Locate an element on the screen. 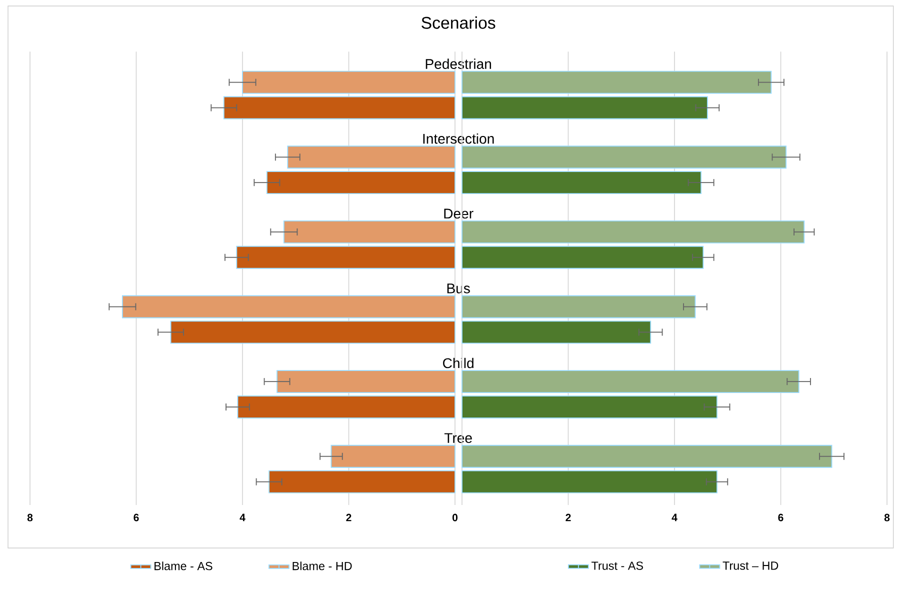  y-tick-label: Tree is located at coordinates (458, 438).